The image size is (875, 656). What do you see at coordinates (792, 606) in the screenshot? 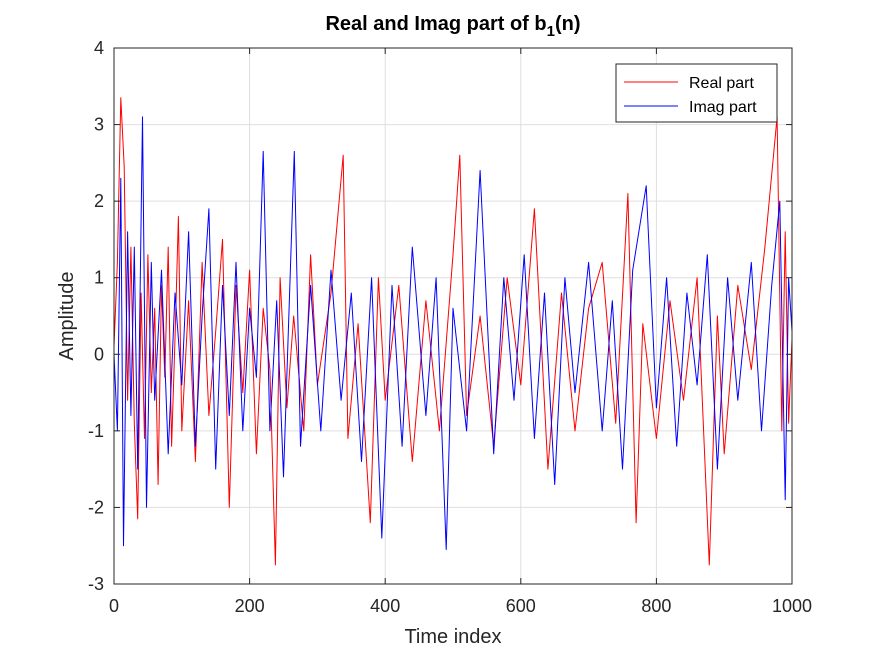
I see `x-tick-label: 1000` at bounding box center [792, 606].